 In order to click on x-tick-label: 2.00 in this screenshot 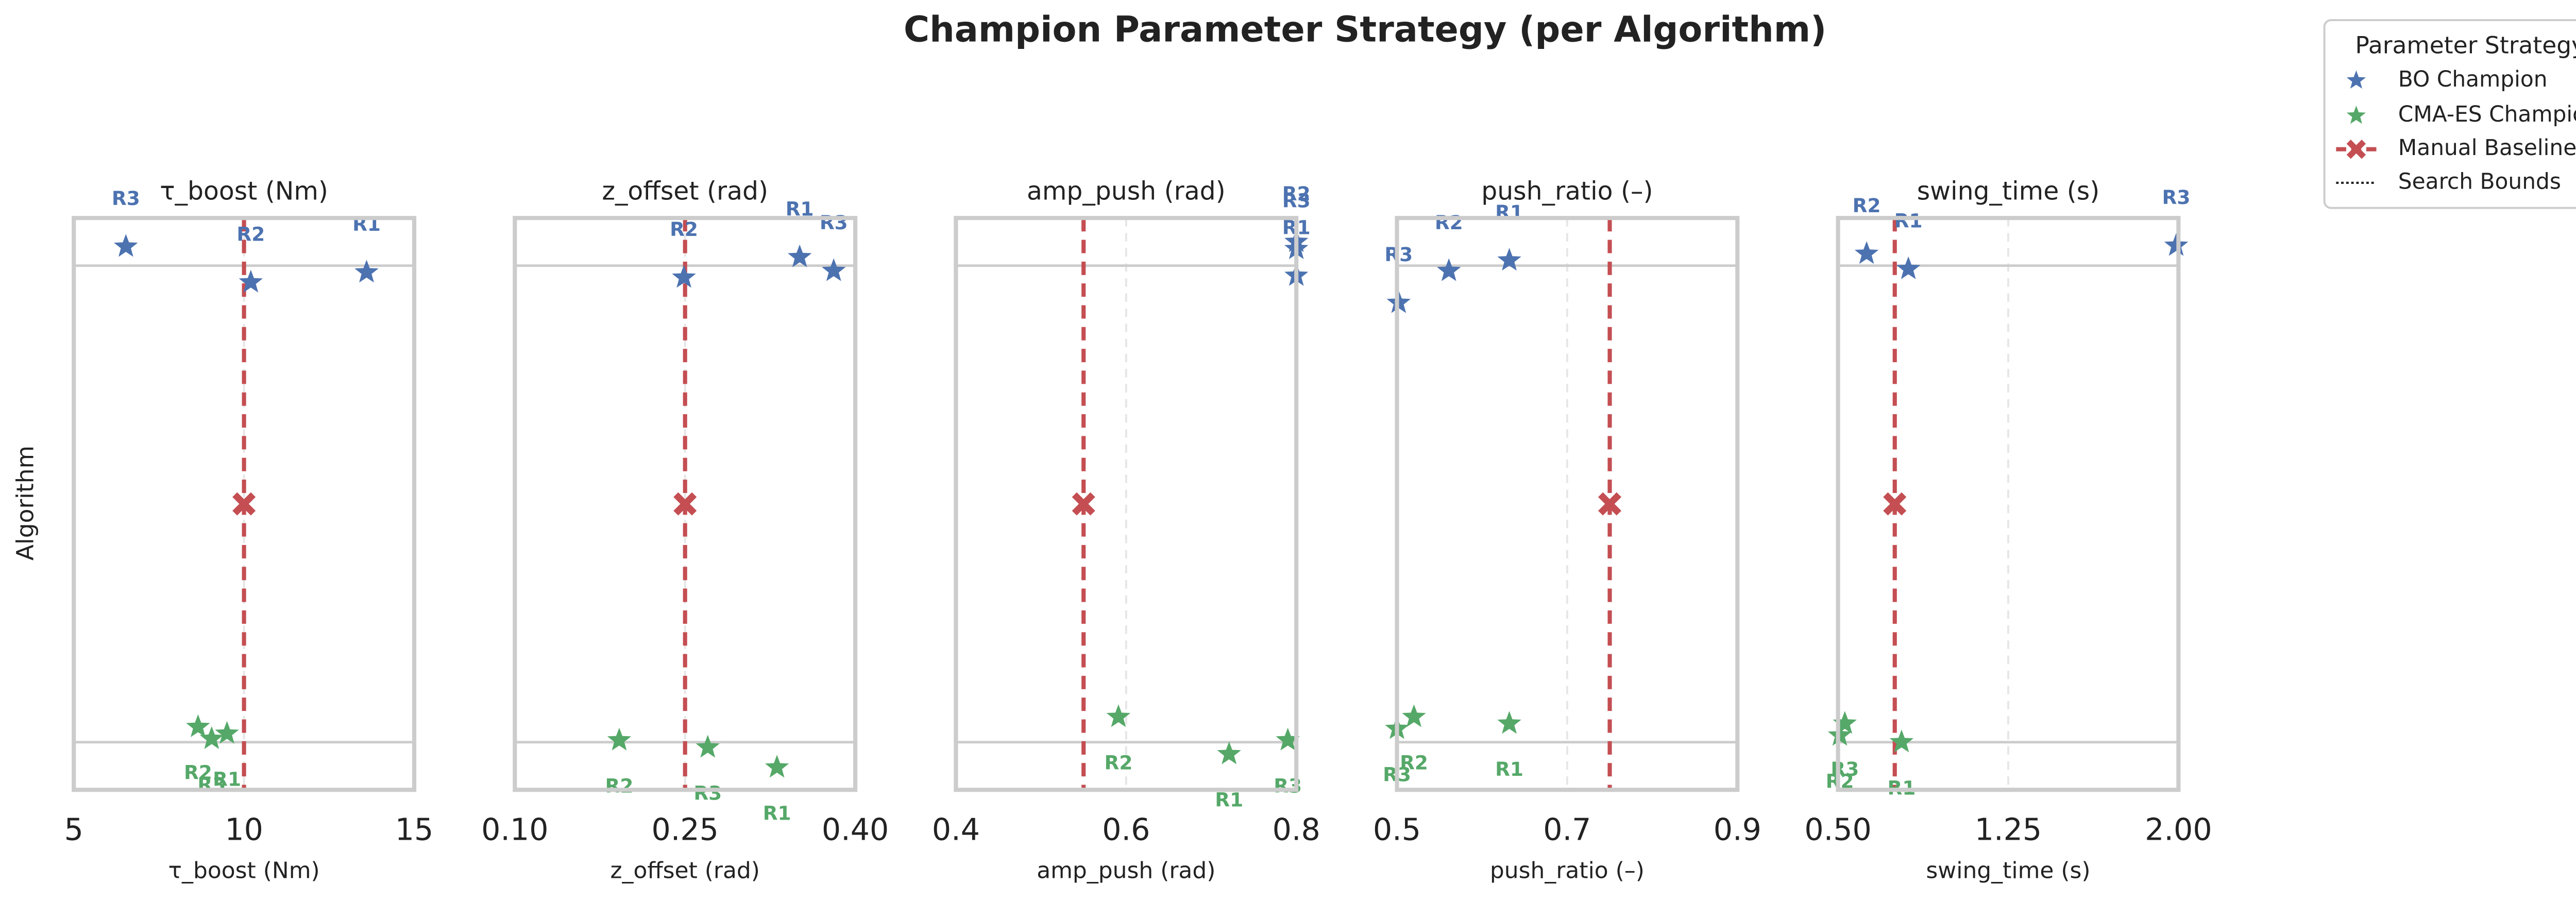, I will do `click(2178, 829)`.